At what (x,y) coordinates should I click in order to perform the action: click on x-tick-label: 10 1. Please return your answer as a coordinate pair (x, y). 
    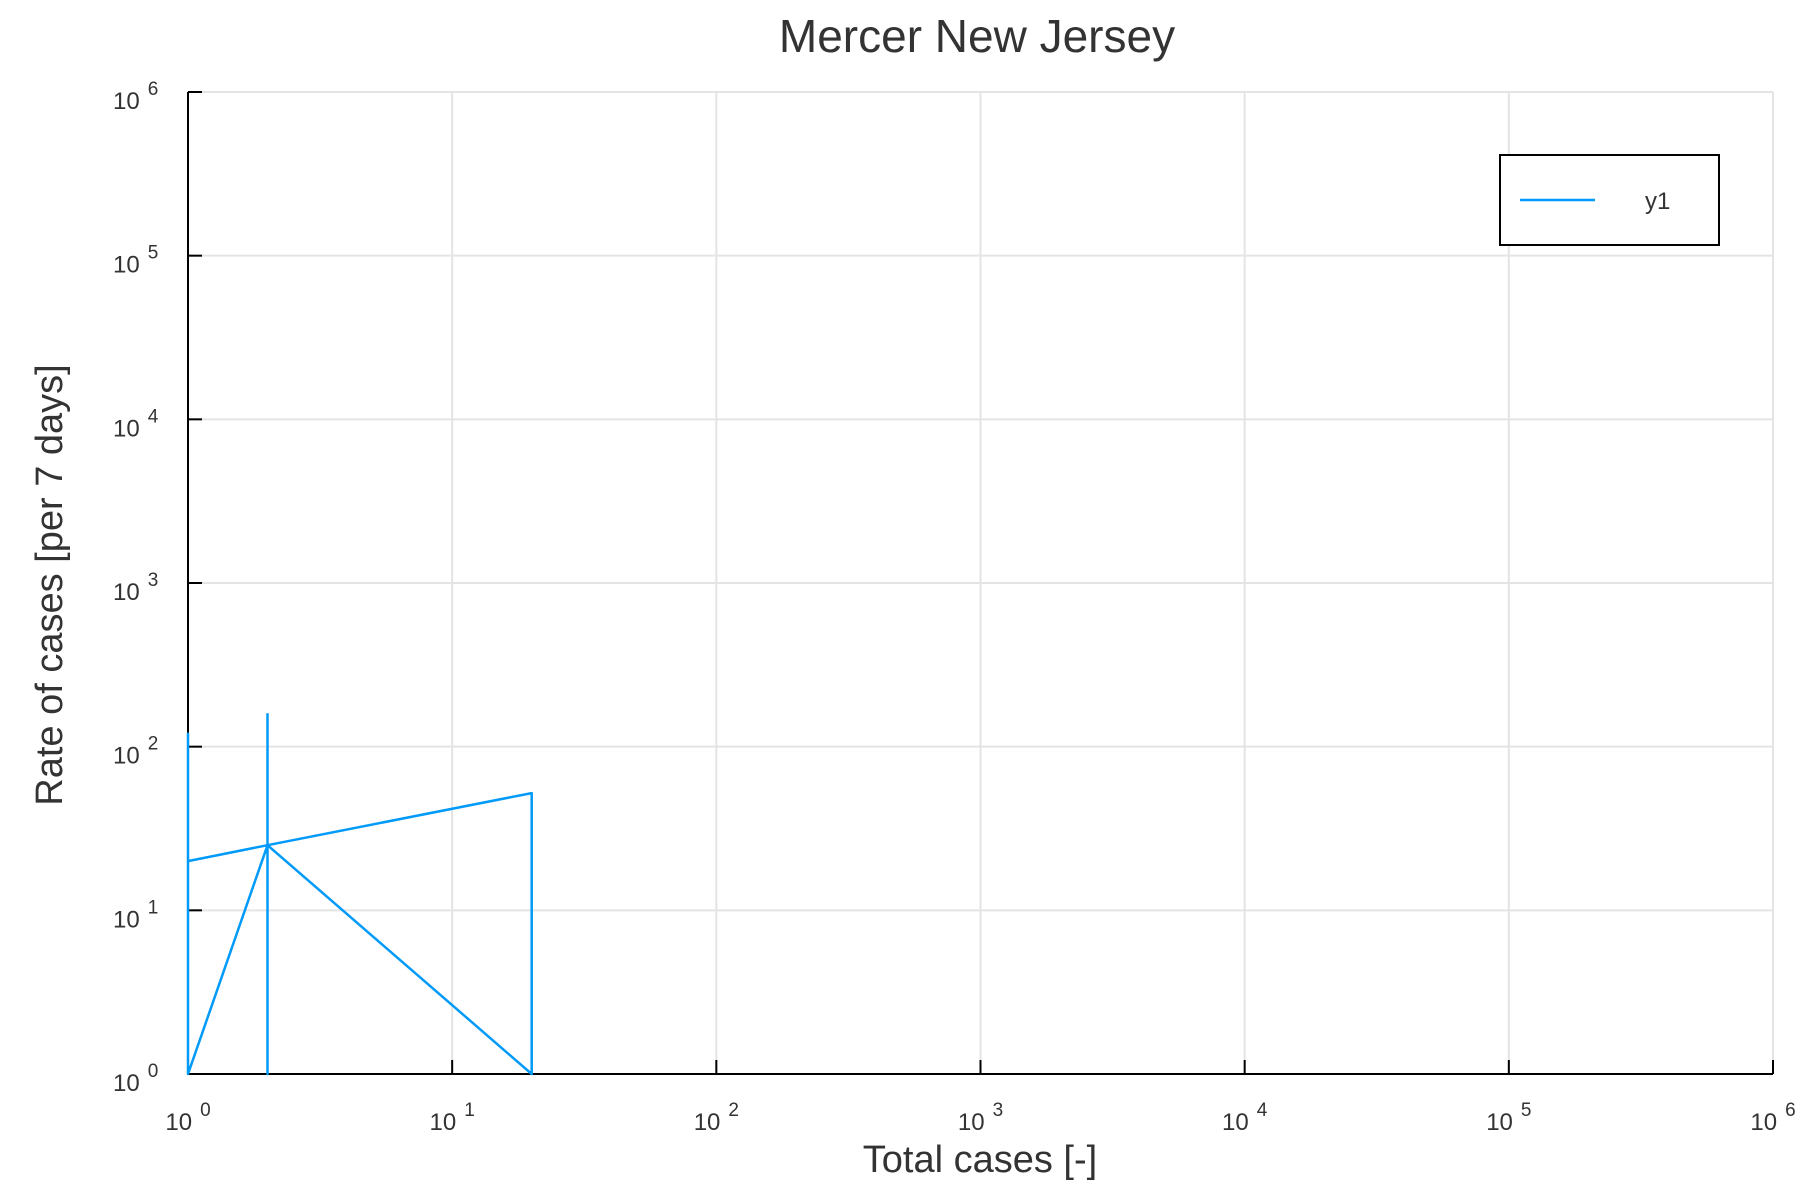
    Looking at the image, I should click on (452, 1118).